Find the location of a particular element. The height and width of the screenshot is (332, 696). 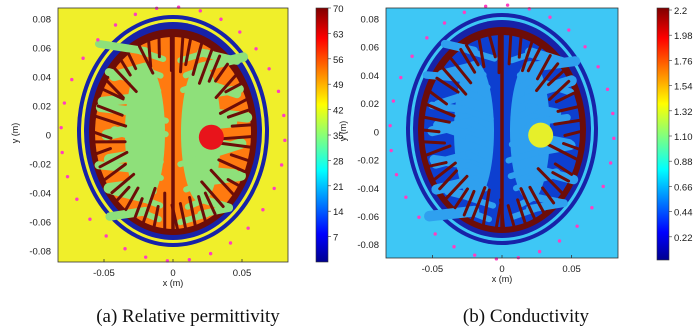

colorbar: 70 63 56 49 42 35 28 21 14 7 is located at coordinates (329, 133).